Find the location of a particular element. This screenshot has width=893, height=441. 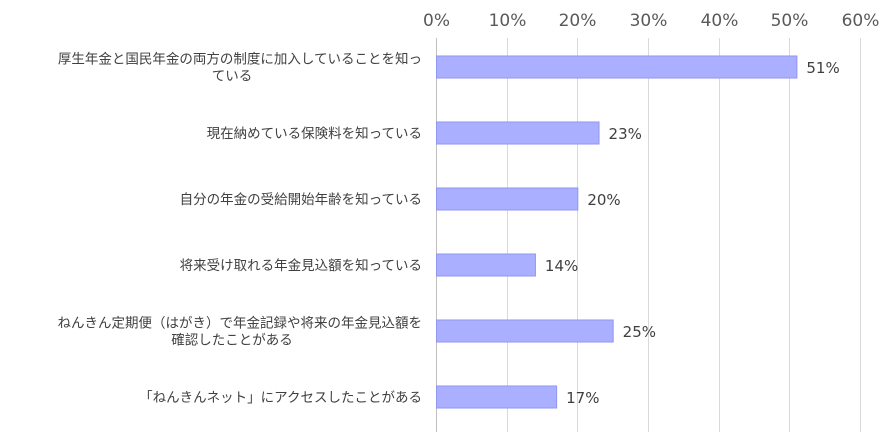

category-label: 将来受け取れる年金見込額を知っている is located at coordinates (301, 265).